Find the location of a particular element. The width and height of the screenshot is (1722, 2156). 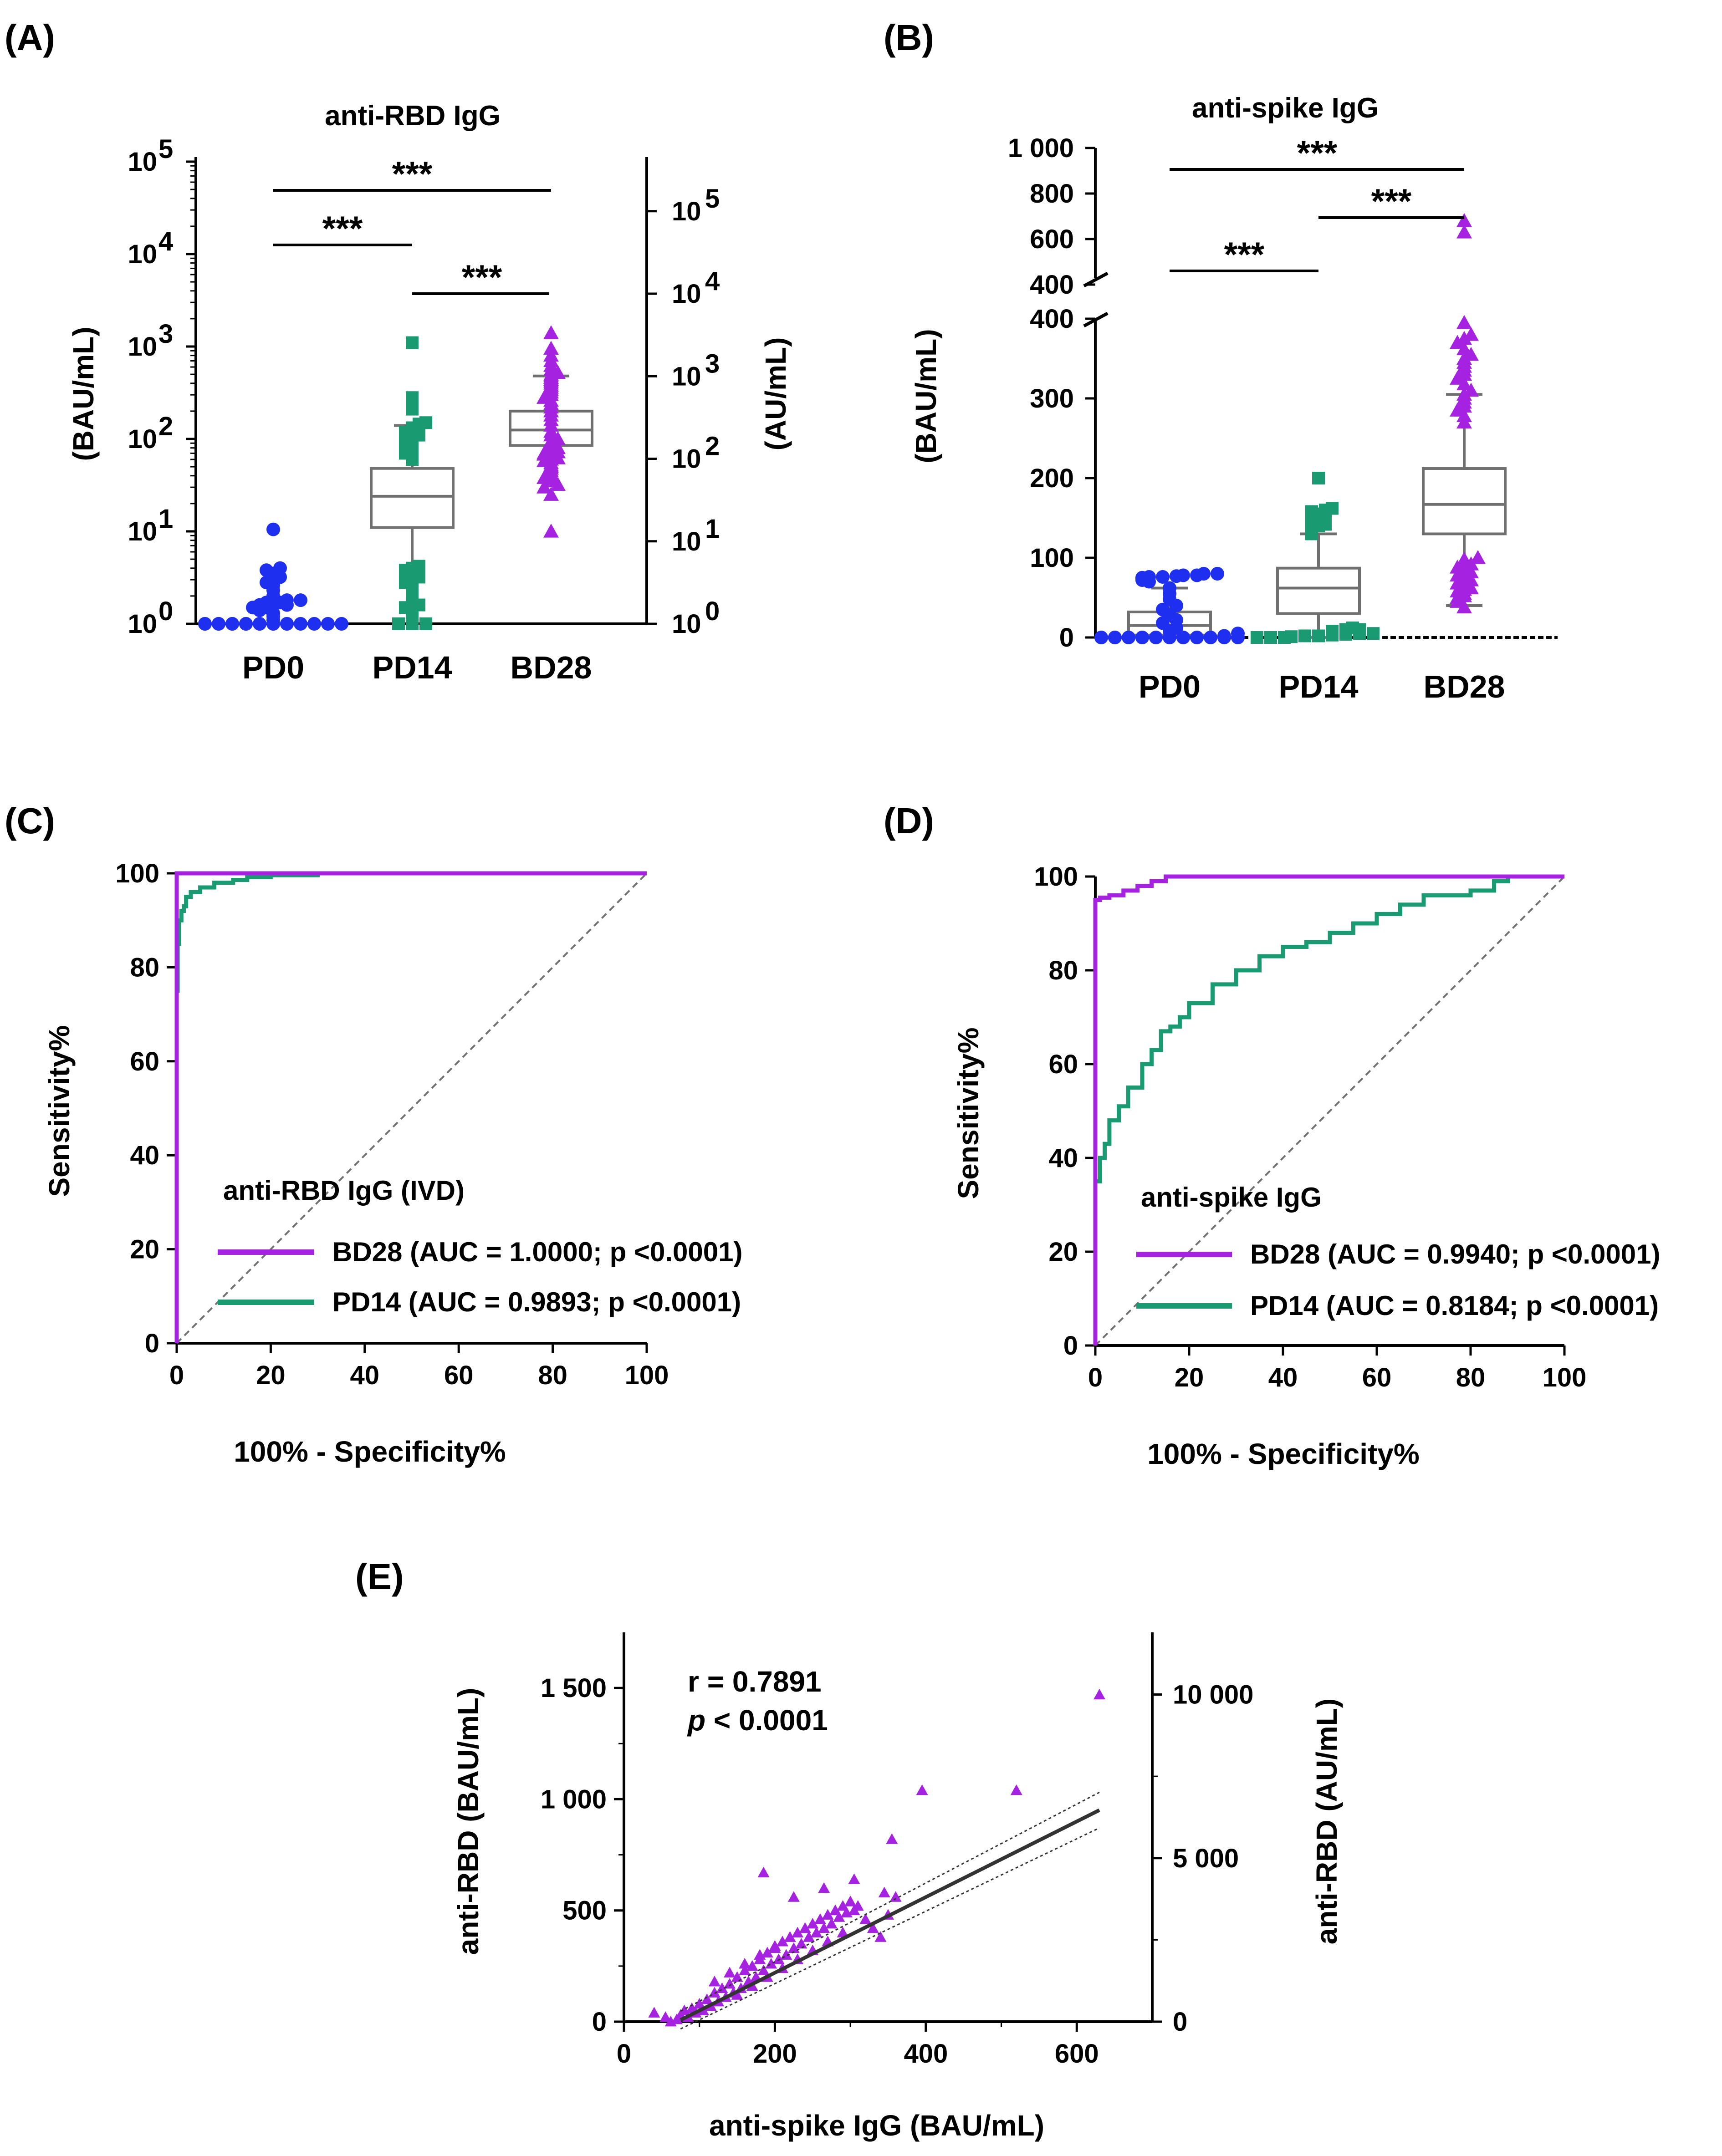

panel-d-ytick-label: 80 is located at coordinates (1063, 970).